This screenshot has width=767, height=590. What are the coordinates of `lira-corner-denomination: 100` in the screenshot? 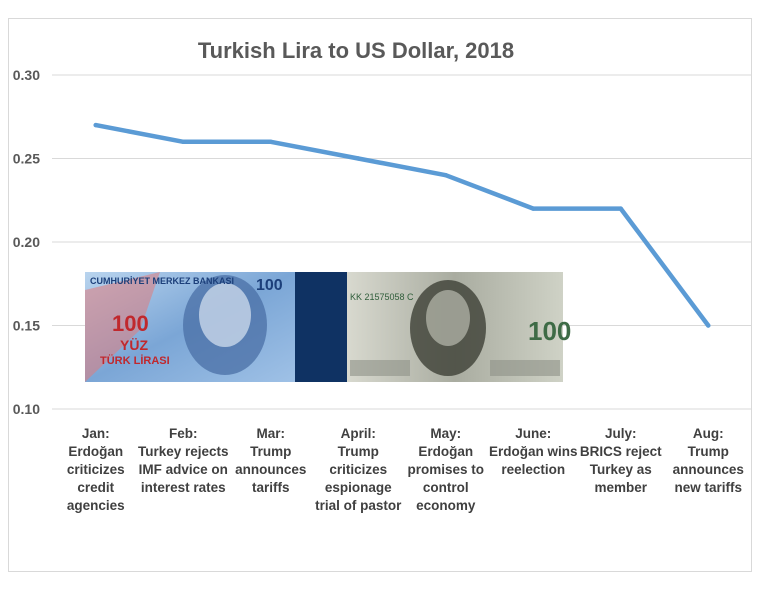 It's located at (269, 285).